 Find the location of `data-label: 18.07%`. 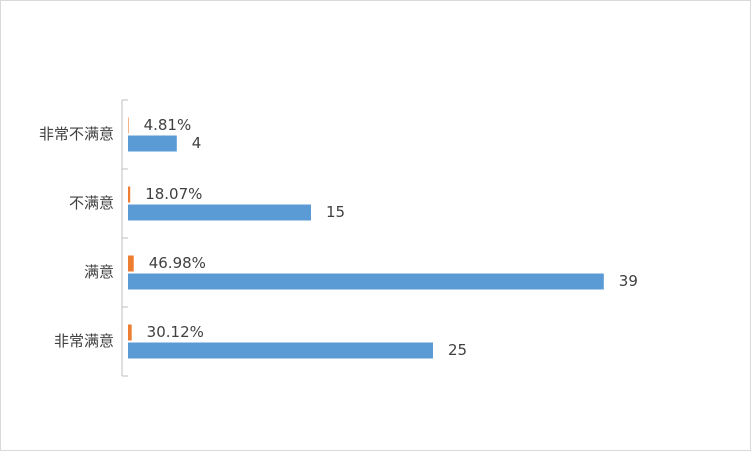

data-label: 18.07% is located at coordinates (173, 194).